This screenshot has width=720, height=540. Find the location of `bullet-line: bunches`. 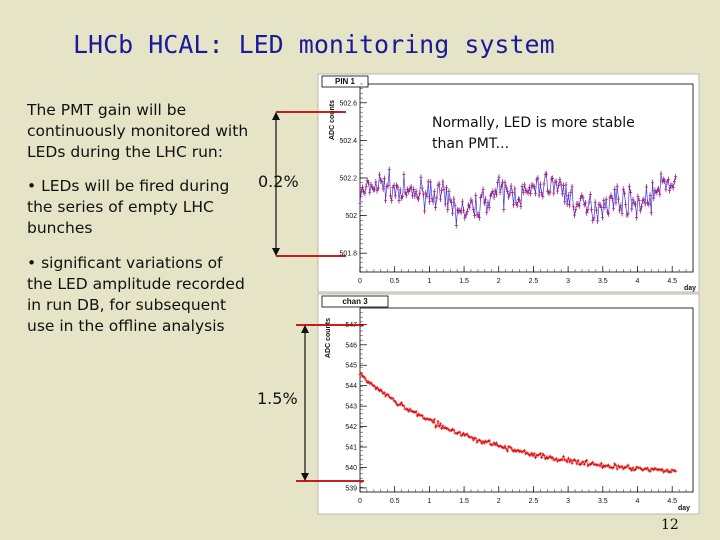

bullet-line: bunches is located at coordinates (60, 228).